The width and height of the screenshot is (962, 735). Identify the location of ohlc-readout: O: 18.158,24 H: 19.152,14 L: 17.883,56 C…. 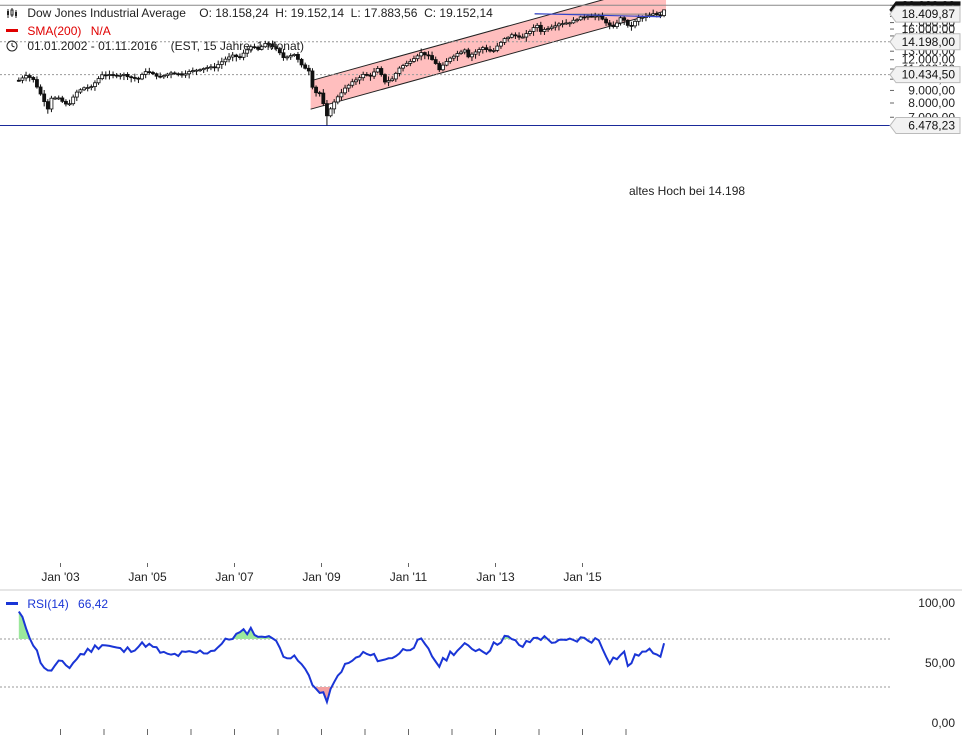
(346, 12).